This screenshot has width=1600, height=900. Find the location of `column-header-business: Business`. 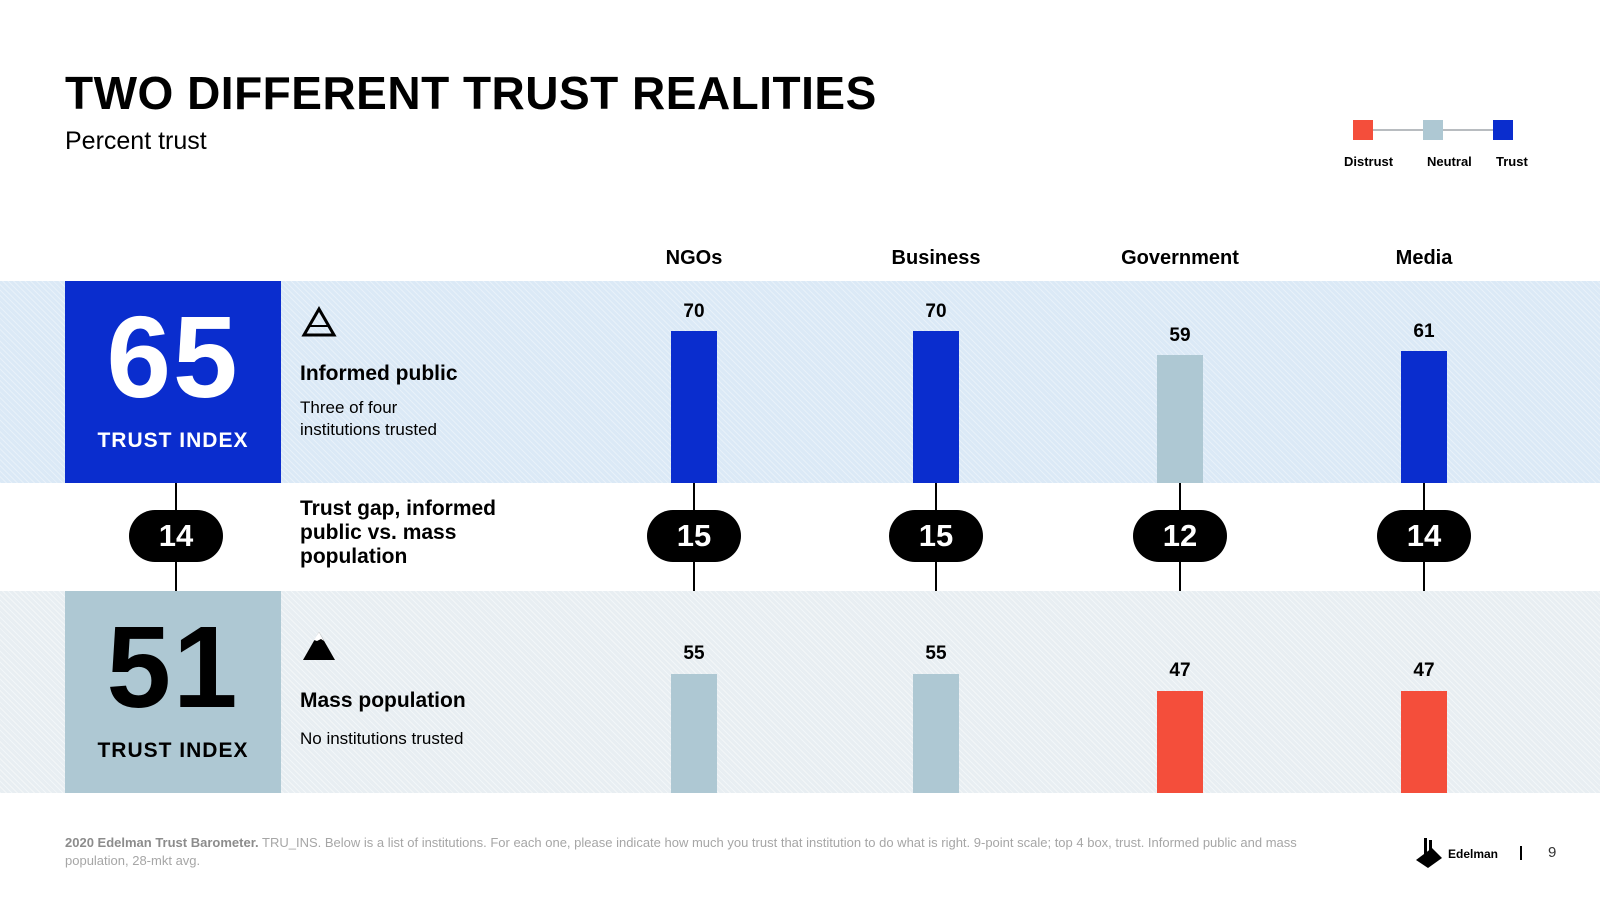

column-header-business: Business is located at coordinates (936, 258).